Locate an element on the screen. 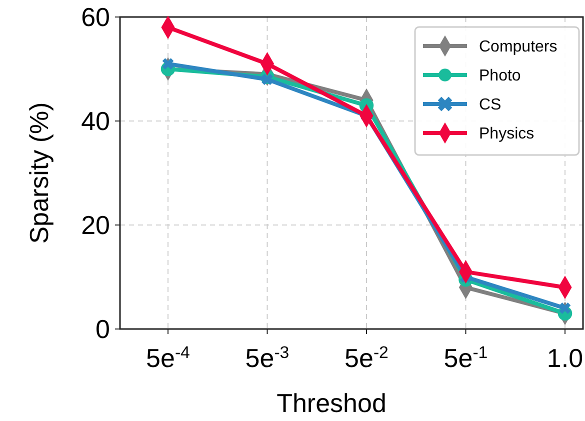 This screenshot has width=585, height=421. x-tick-label: 5e$^{-3}$ is located at coordinates (267, 357).